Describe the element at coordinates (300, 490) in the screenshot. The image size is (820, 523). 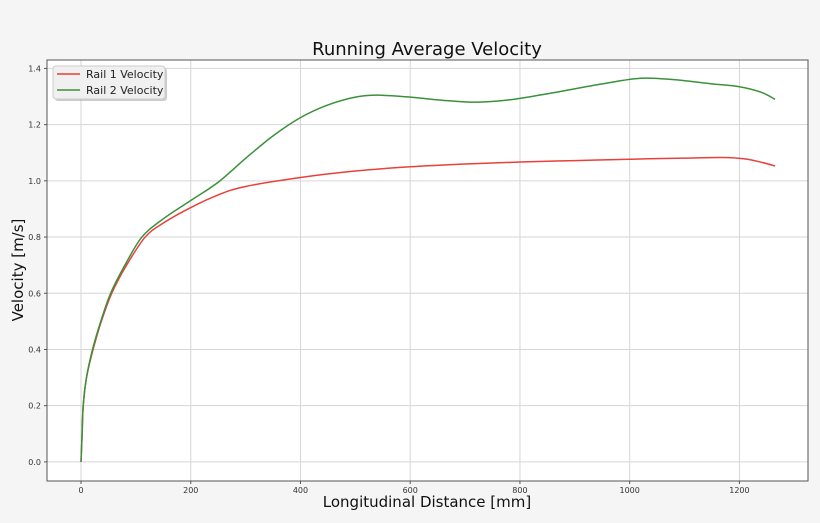
I see `x-tick-label: 400` at that location.